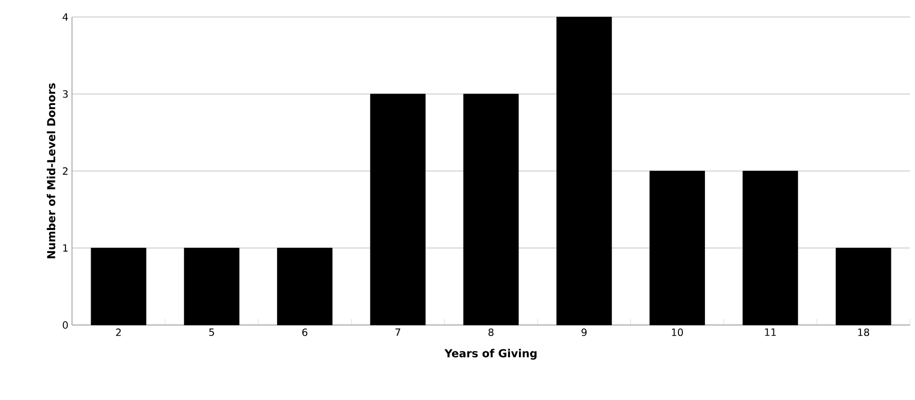 The image size is (915, 400). What do you see at coordinates (305, 332) in the screenshot?
I see `x-tick-label: 6` at bounding box center [305, 332].